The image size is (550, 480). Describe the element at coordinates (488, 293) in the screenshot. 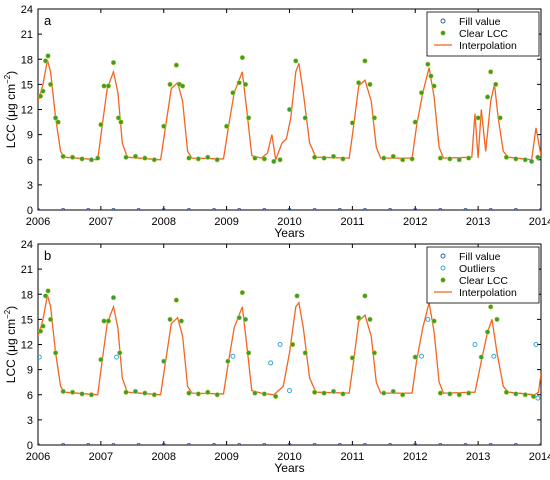

I see `legend-label: Interpolation` at that location.